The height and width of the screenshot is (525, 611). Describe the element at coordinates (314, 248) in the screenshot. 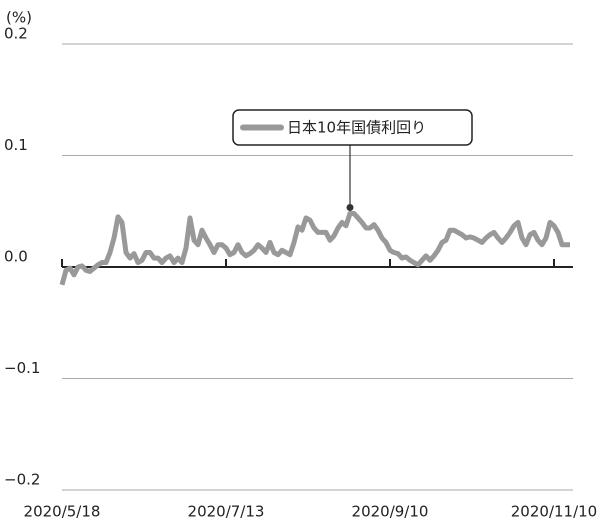

I see `series-line` at that location.